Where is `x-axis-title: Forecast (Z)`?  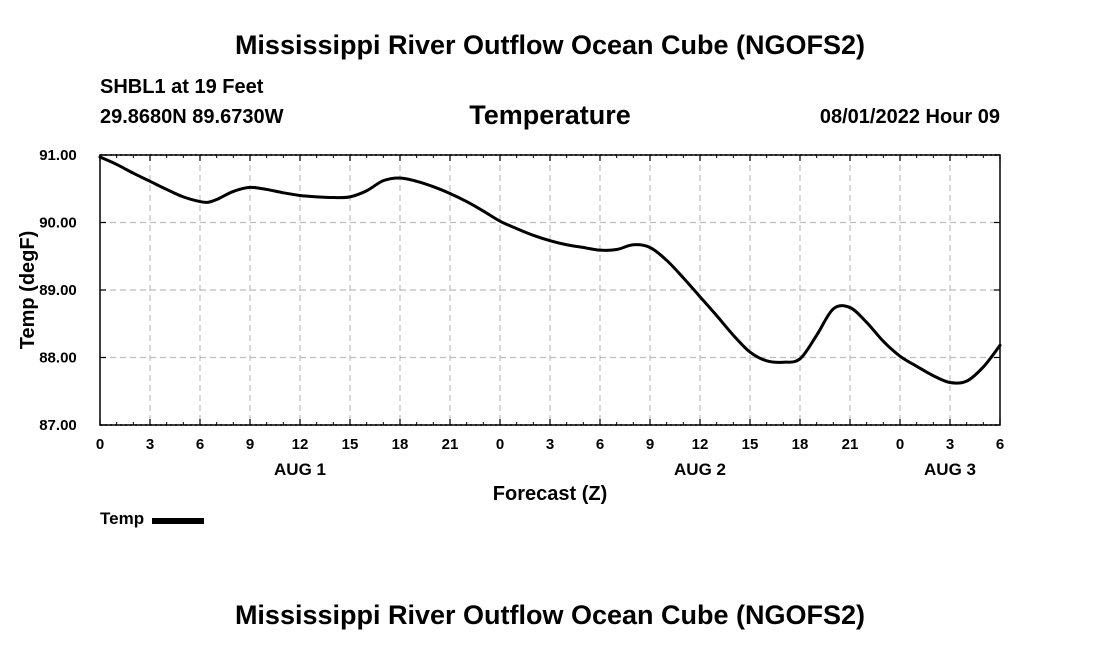 x-axis-title: Forecast (Z) is located at coordinates (550, 494).